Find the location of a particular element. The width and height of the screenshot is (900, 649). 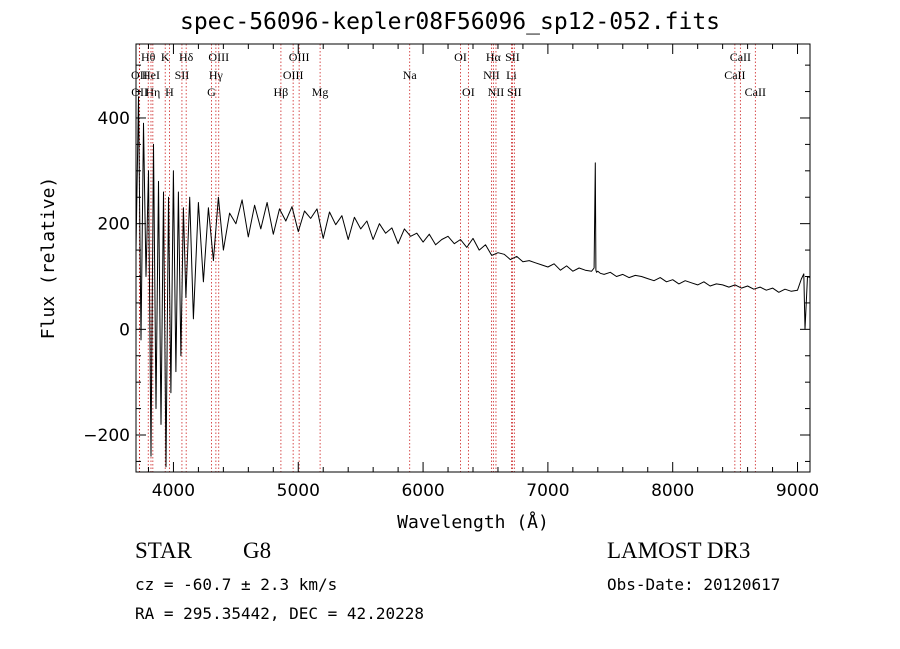

x-axis-label: Wavelength (Å) is located at coordinates (473, 522).